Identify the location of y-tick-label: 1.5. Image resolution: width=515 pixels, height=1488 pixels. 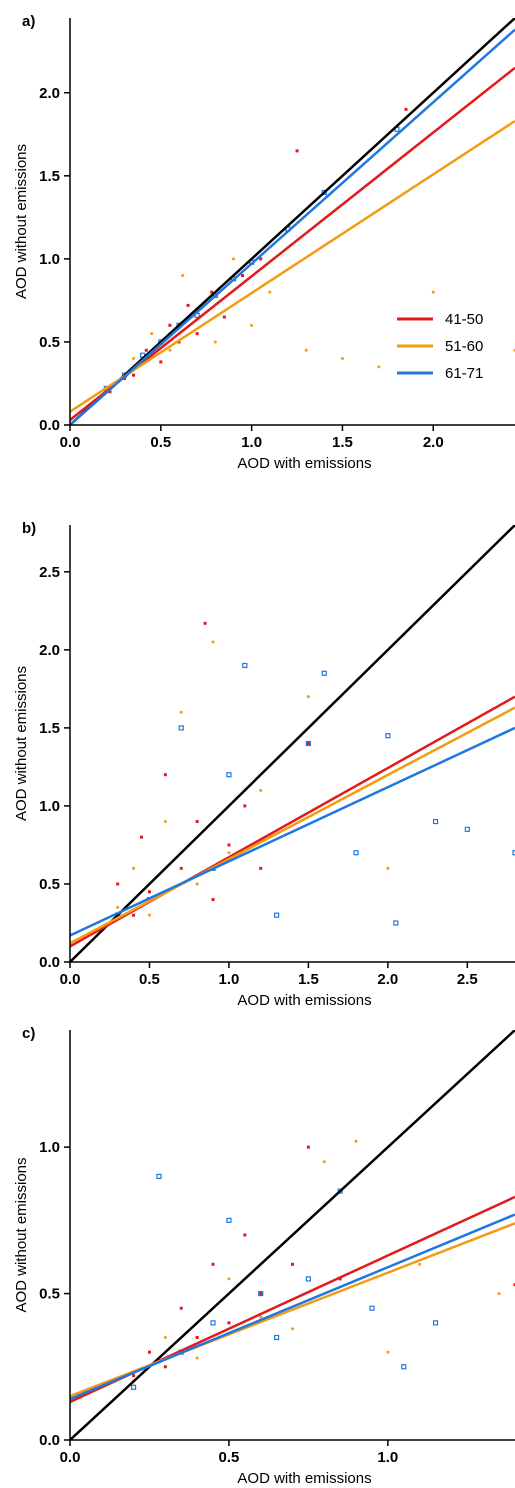
(49, 176).